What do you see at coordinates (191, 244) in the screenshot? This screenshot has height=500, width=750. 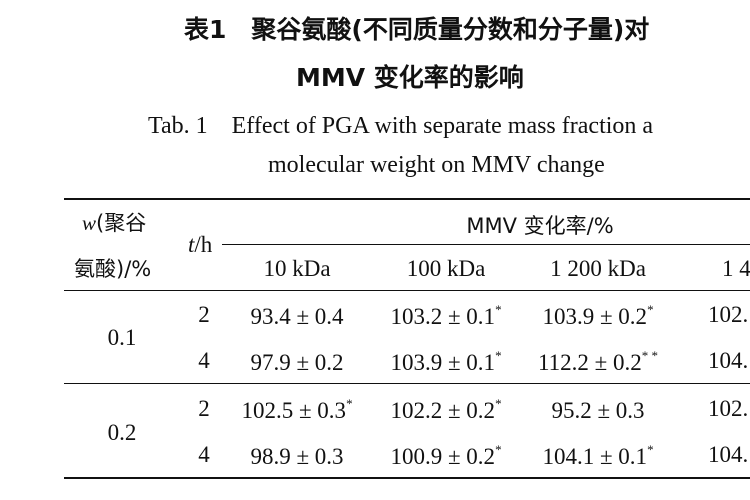 I see `t-symbol: t` at bounding box center [191, 244].